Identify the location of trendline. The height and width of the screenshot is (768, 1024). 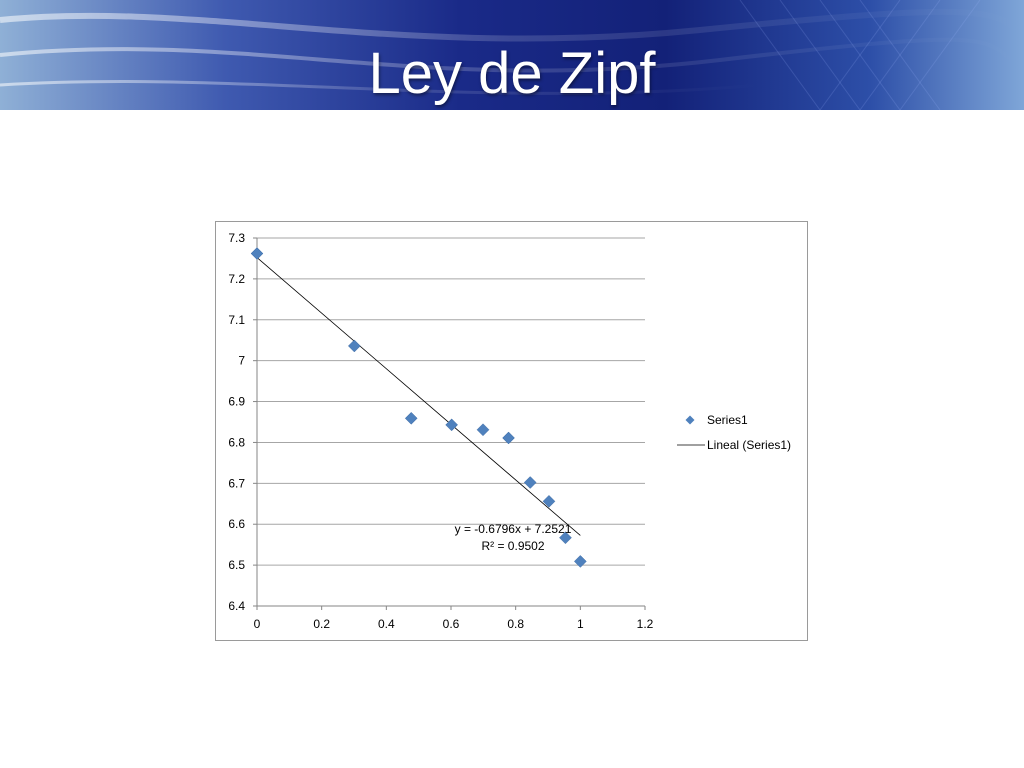
(418, 396).